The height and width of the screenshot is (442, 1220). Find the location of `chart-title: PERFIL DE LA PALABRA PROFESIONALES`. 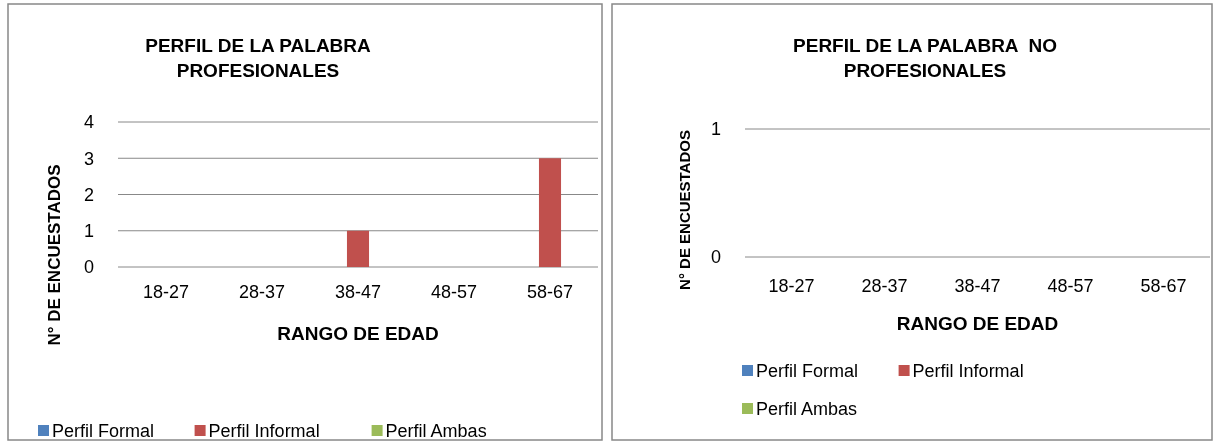

chart-title: PERFIL DE LA PALABRA PROFESIONALES is located at coordinates (258, 58).